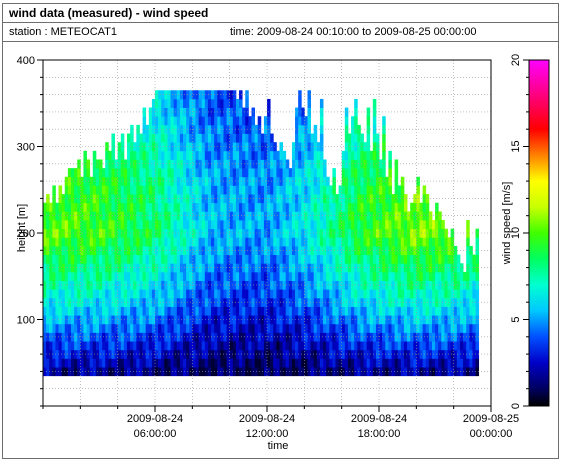 Image resolution: width=564 pixels, height=462 pixels. I want to click on colorbar-tick-label: 15, so click(516, 146).